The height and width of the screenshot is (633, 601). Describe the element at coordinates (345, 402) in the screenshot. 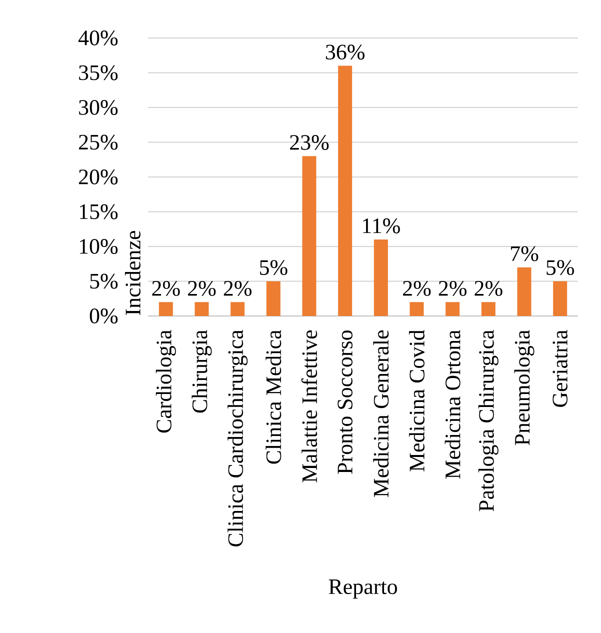

I see `x-tick-label: Pronto Soccorso` at that location.